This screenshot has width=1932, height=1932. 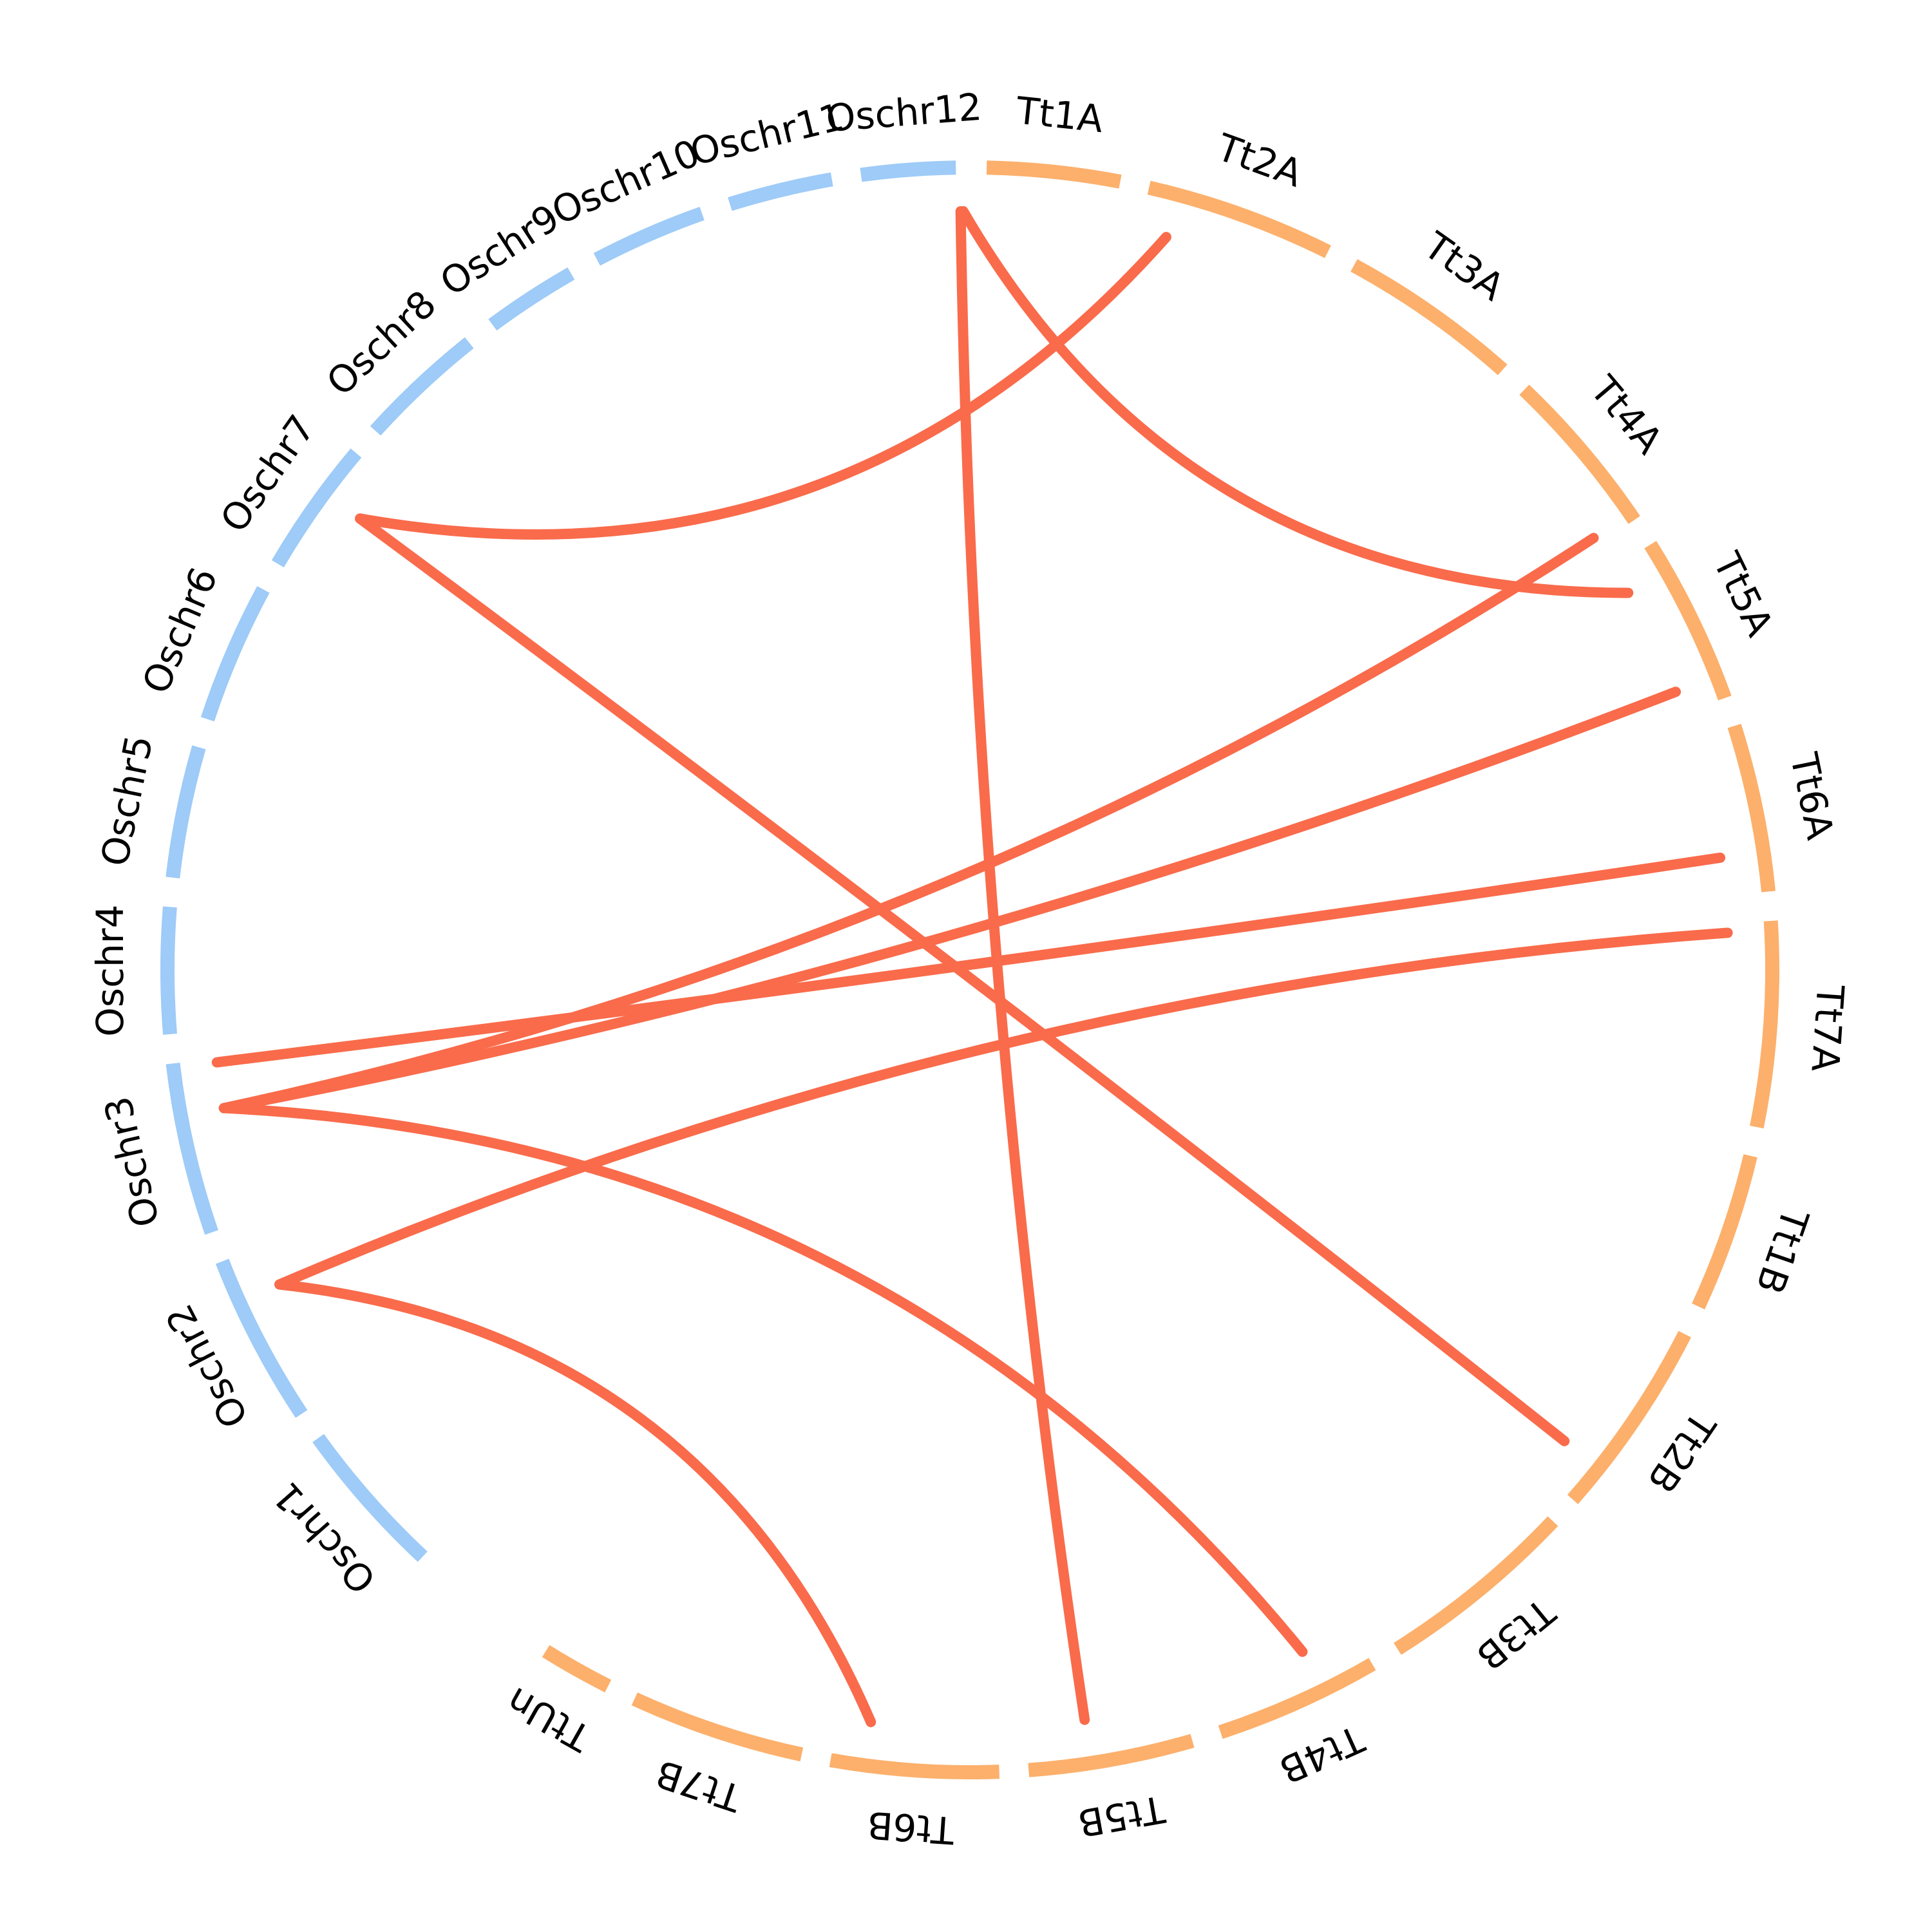 I want to click on chromosome-segment-oschr5, so click(x=186, y=812).